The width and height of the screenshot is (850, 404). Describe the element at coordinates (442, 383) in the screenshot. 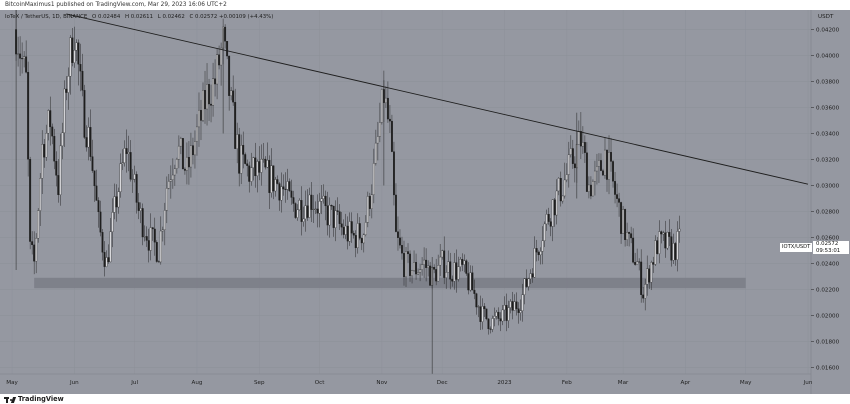

I see `time-tick-label: Dec` at that location.